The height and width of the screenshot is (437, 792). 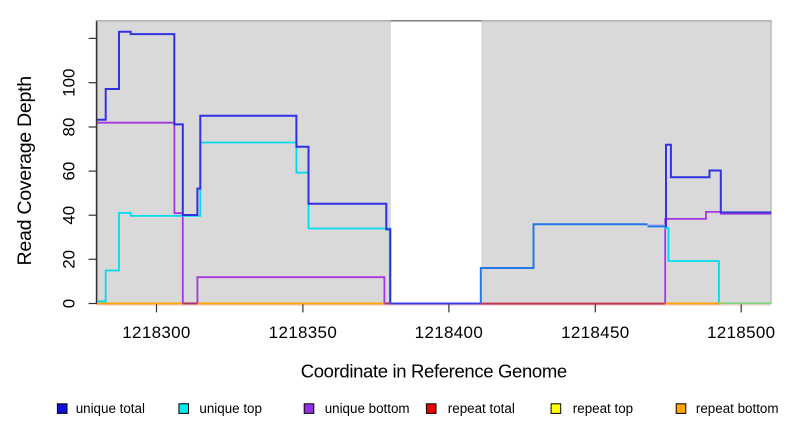 What do you see at coordinates (367, 408) in the screenshot?
I see `svg-text: unique bottom` at bounding box center [367, 408].